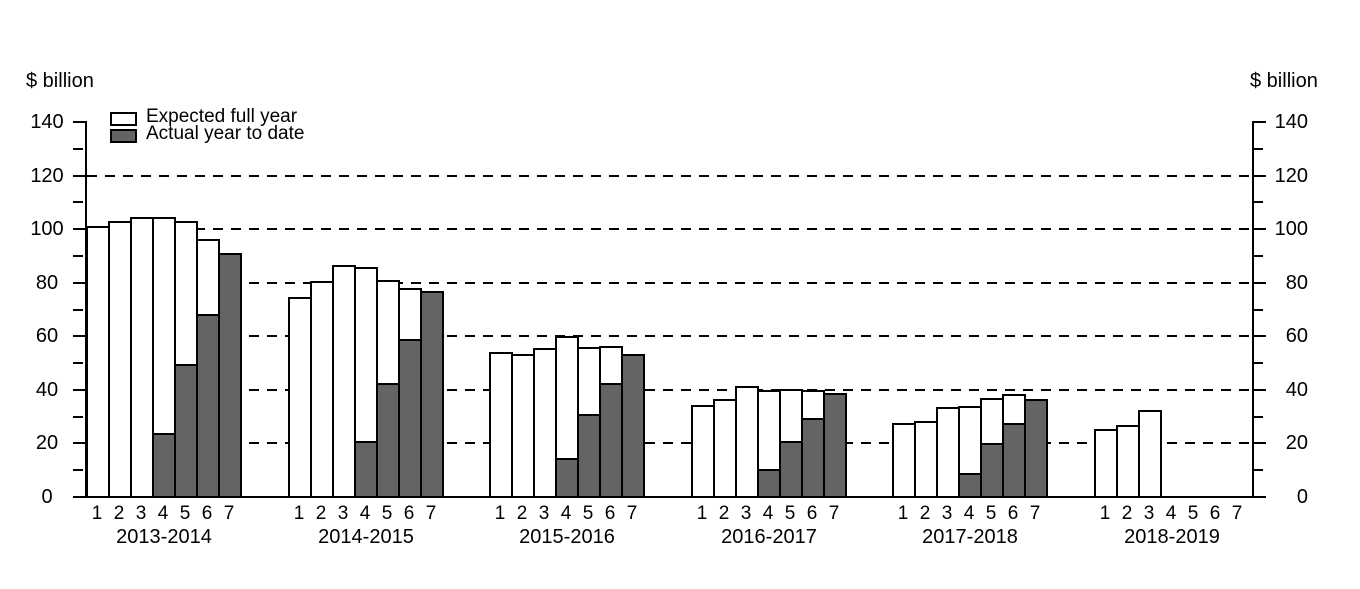 This screenshot has height=589, width=1360. What do you see at coordinates (567, 537) in the screenshot?
I see `x-group-label: 2015-2016` at bounding box center [567, 537].